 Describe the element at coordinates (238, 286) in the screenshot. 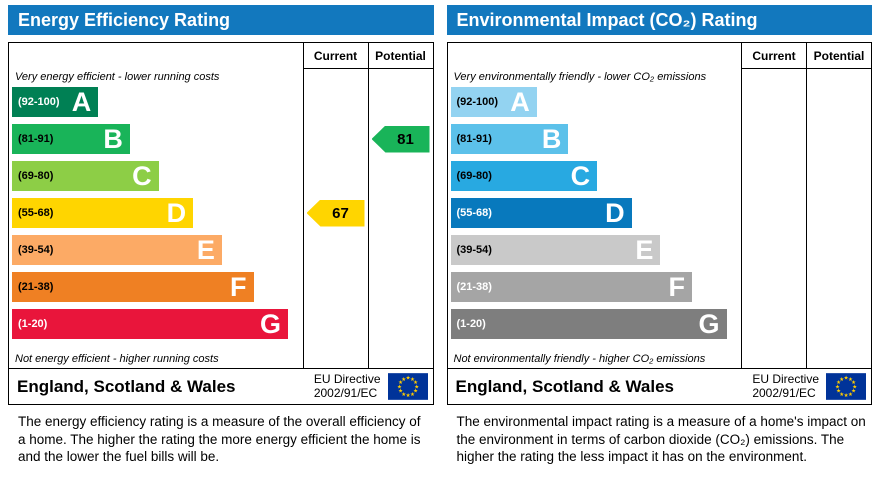

I see `band-letter: F` at that location.